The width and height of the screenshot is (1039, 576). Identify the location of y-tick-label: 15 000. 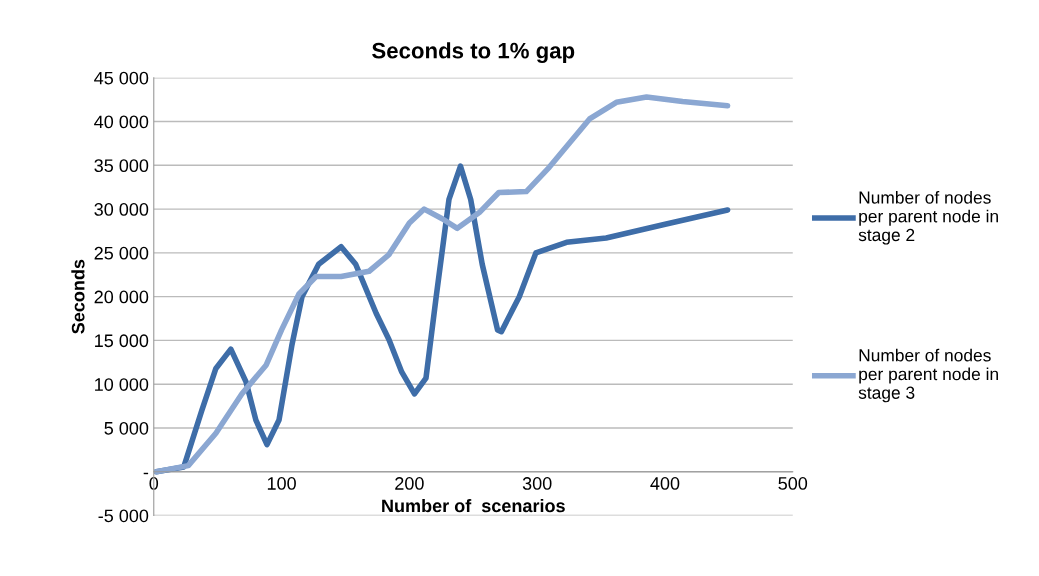
(122, 341).